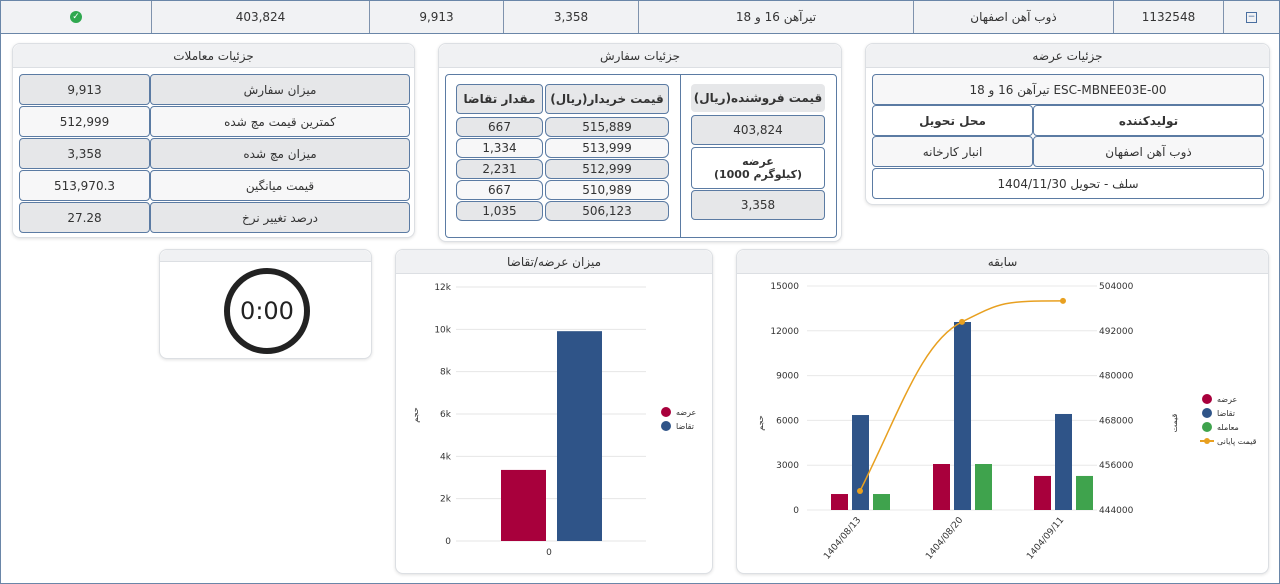  What do you see at coordinates (758, 98) in the screenshot?
I see `seller-price-header: قیمت فروشنده(ریال)` at bounding box center [758, 98].